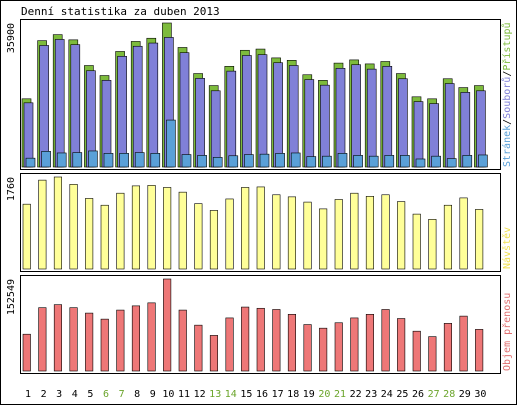 Image resolution: width=517 pixels, height=405 pixels. Describe the element at coordinates (340, 394) in the screenshot. I see `x-tick-label: 21` at that location.